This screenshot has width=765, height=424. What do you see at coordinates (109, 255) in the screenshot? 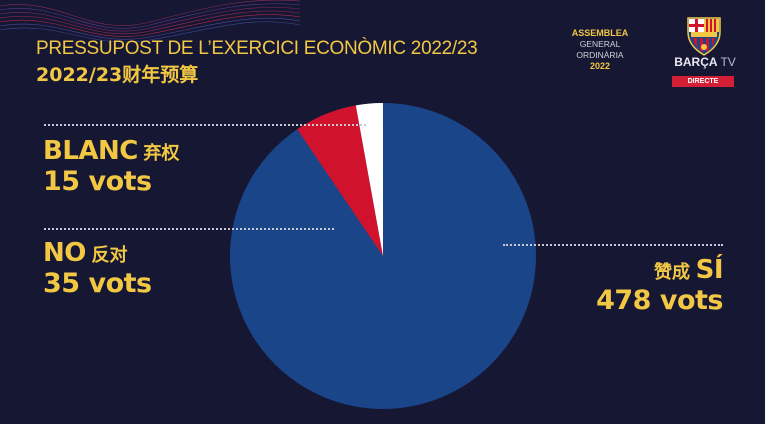
I see `label-no-name-zh: 反对` at bounding box center [109, 255].